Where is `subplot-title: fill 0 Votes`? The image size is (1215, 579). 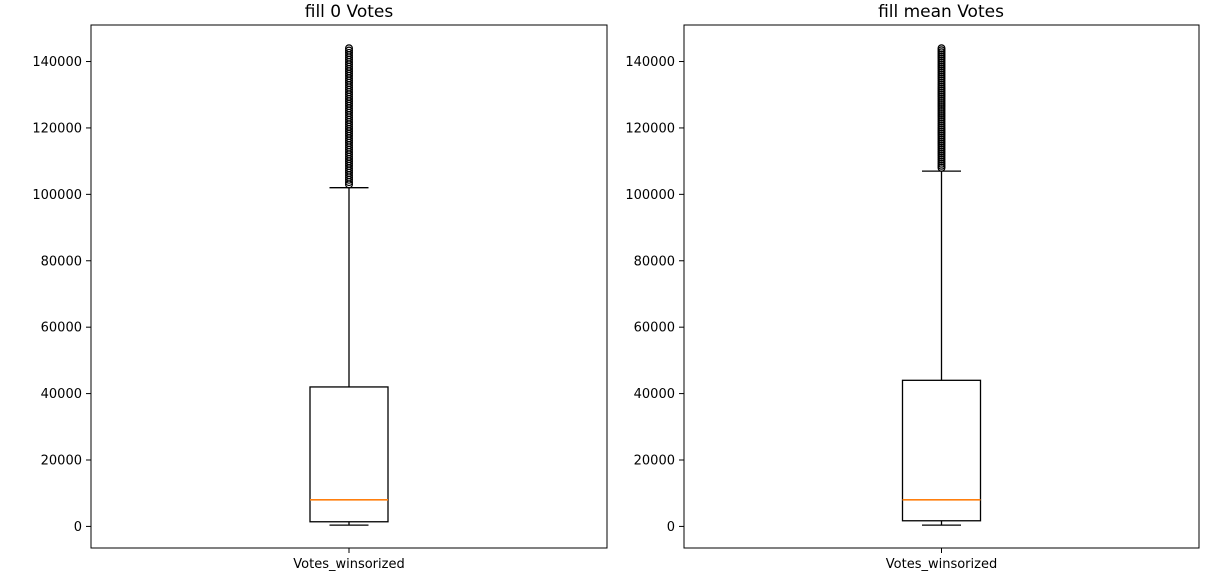
subplot-title: fill 0 Votes is located at coordinates (349, 12).